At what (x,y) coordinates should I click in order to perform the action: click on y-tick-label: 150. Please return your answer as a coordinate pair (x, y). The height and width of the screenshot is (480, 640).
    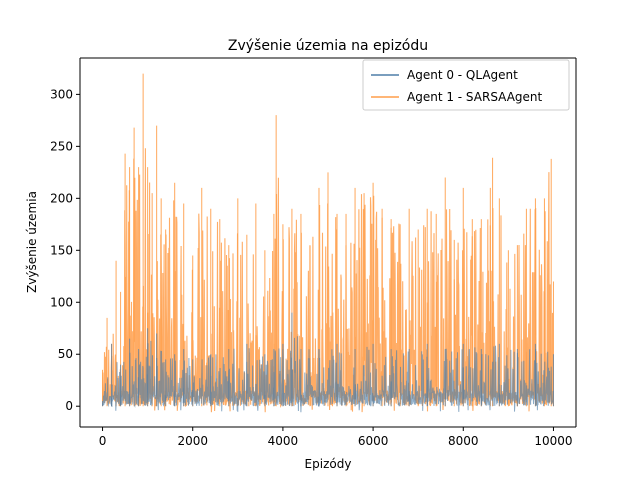
    Looking at the image, I should click on (61, 250).